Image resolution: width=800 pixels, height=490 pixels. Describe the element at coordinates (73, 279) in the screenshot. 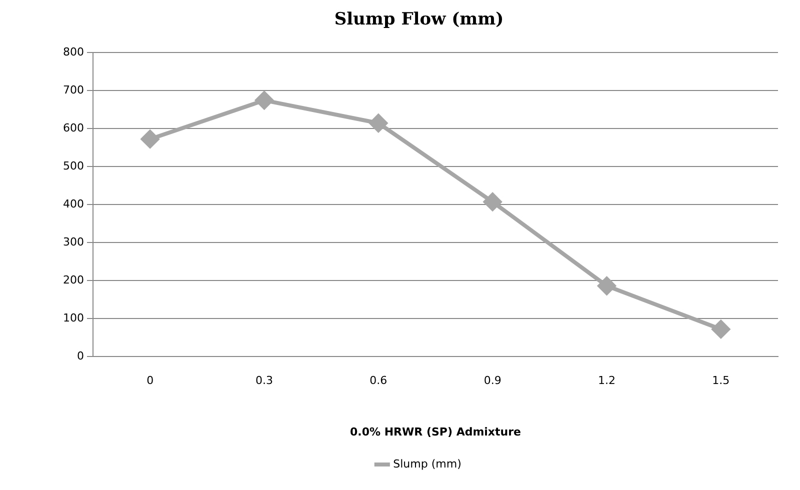

I see `y-tick-label: 200` at that location.